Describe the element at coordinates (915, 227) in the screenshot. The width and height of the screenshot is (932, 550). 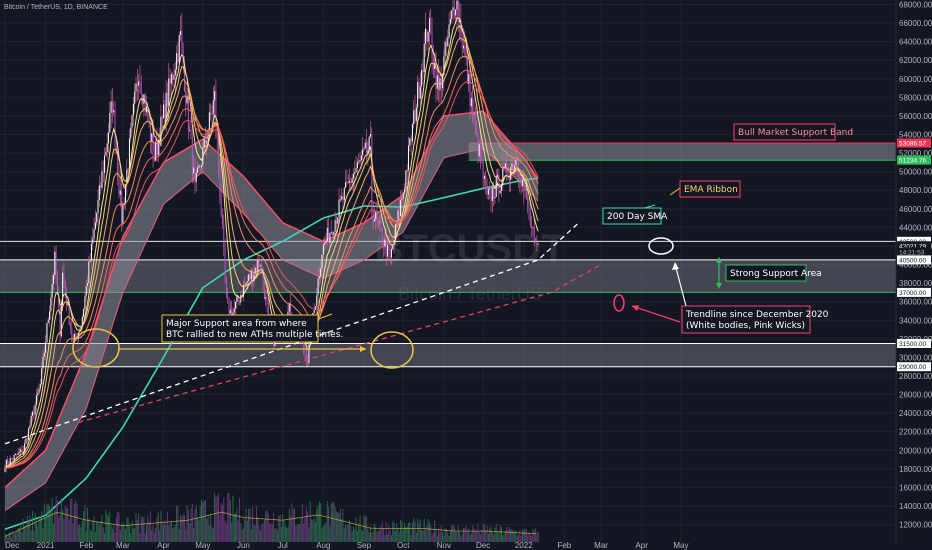
I see `y-tick-label: 44000.00` at that location.